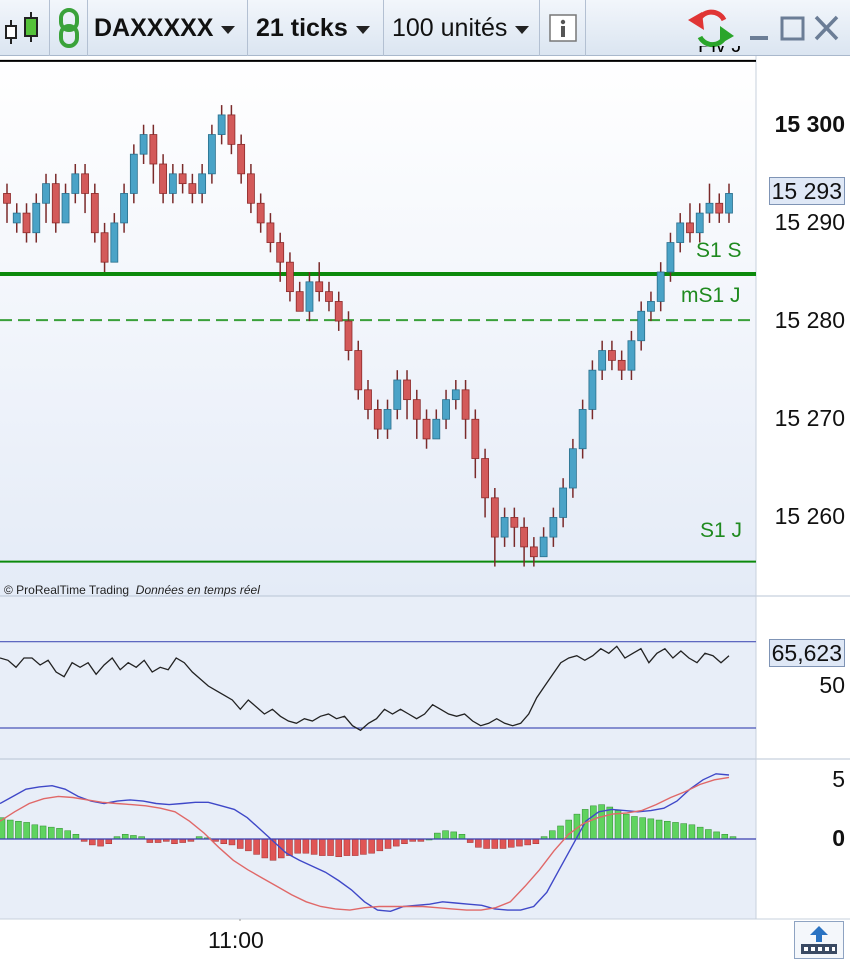 The width and height of the screenshot is (850, 963). I want to click on minimize-icon, so click(759, 38).